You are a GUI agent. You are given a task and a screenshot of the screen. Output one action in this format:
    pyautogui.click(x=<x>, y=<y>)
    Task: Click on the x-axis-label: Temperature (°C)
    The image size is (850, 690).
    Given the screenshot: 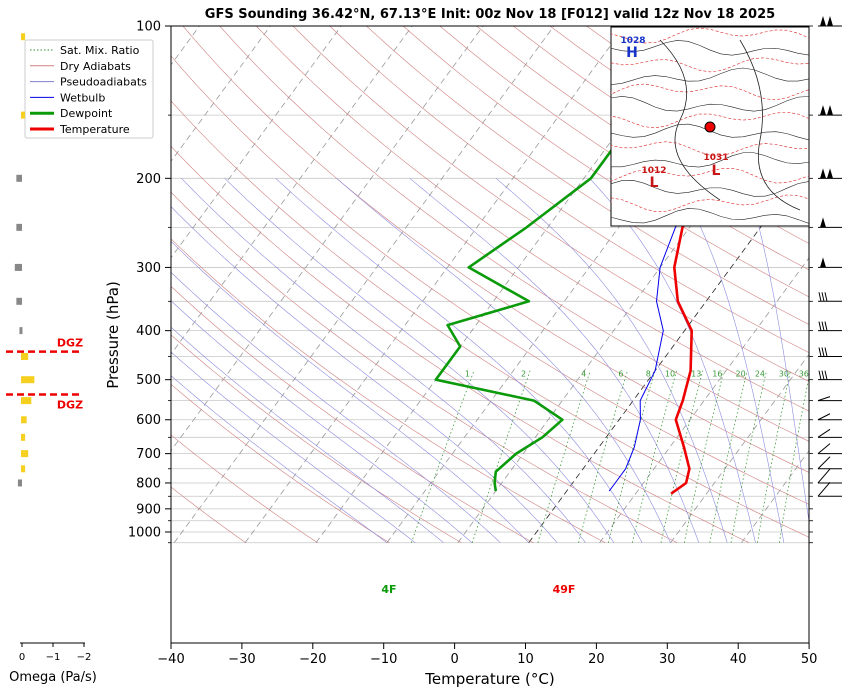 What is the action you would take?
    pyautogui.click(x=489, y=679)
    